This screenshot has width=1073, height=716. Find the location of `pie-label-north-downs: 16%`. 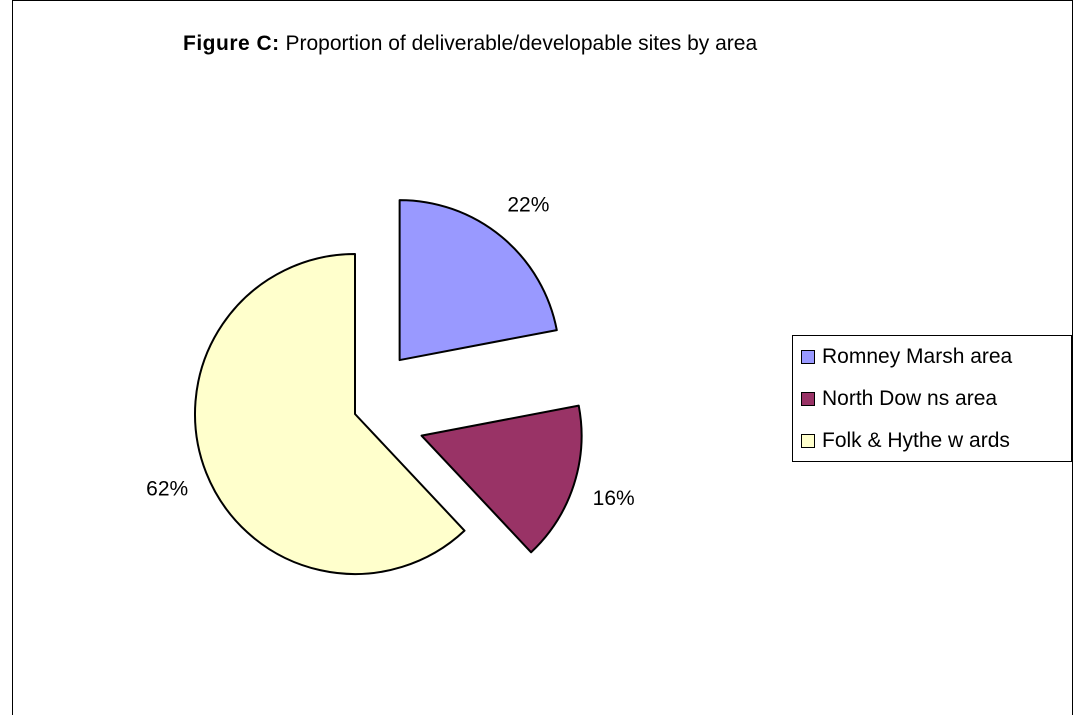

pie-label-north-downs: 16% is located at coordinates (614, 498).